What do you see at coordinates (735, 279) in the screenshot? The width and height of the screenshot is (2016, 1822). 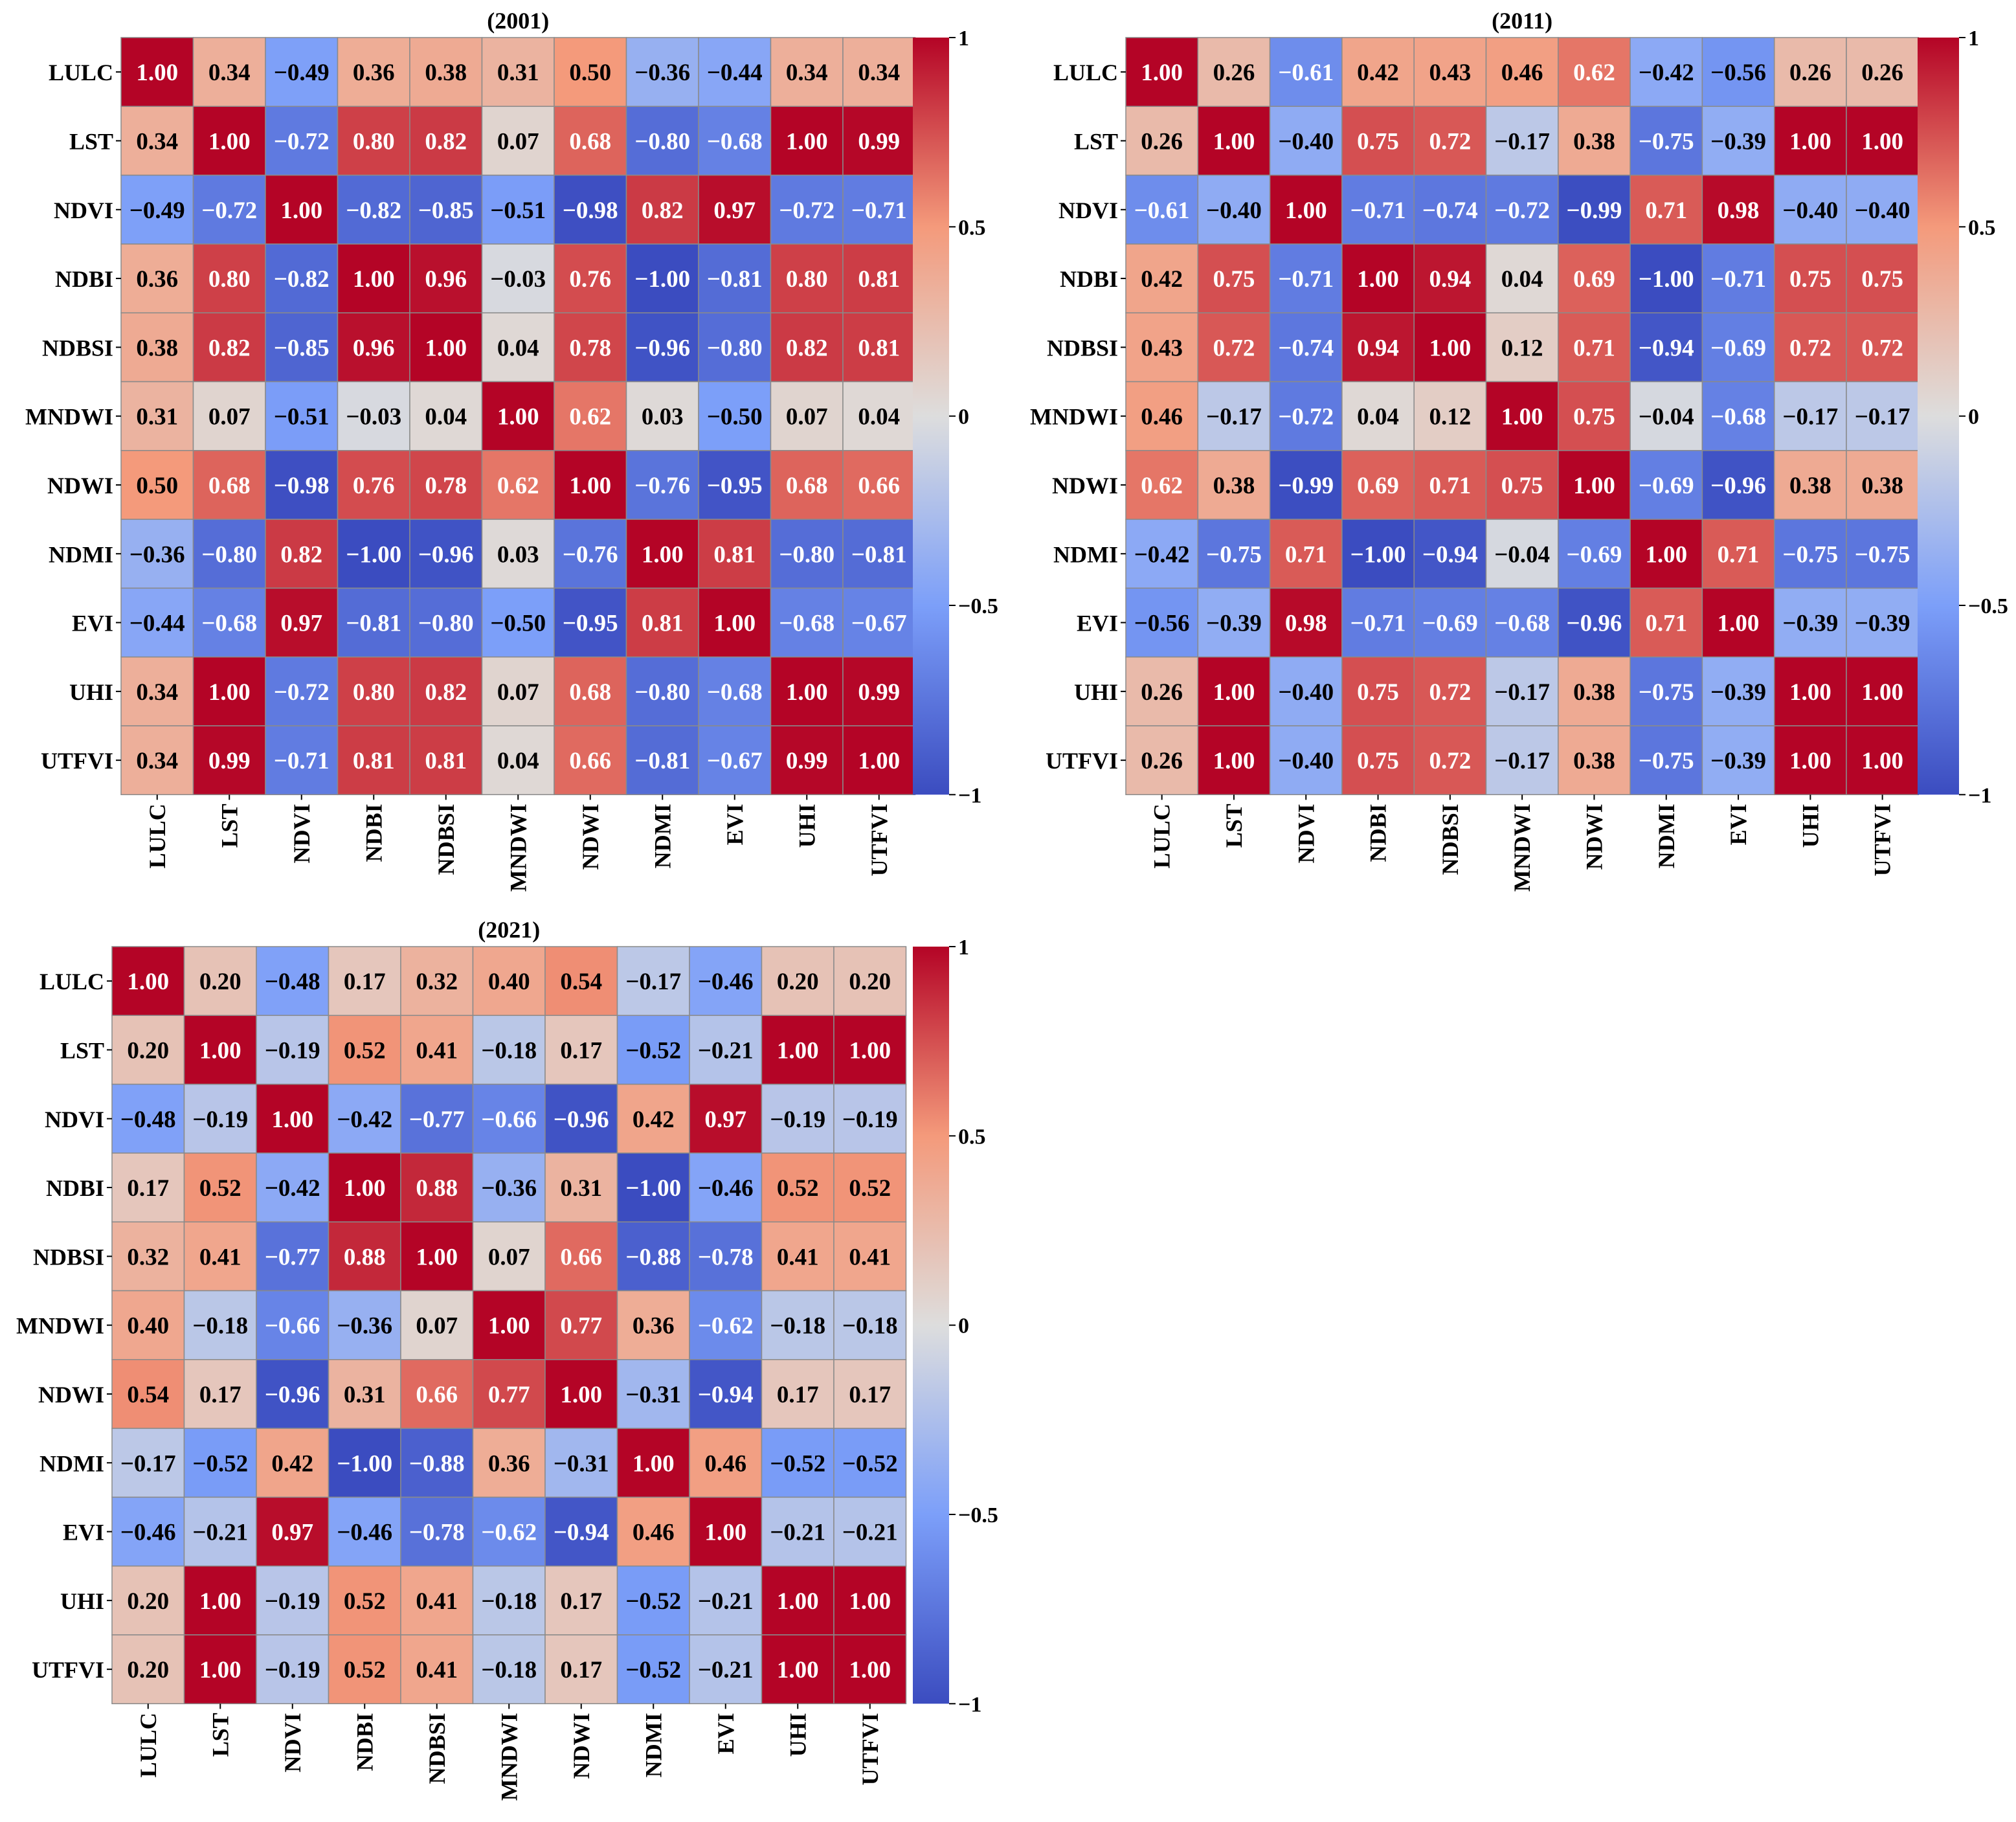 I see `cell-value-label: −0.81` at bounding box center [735, 279].